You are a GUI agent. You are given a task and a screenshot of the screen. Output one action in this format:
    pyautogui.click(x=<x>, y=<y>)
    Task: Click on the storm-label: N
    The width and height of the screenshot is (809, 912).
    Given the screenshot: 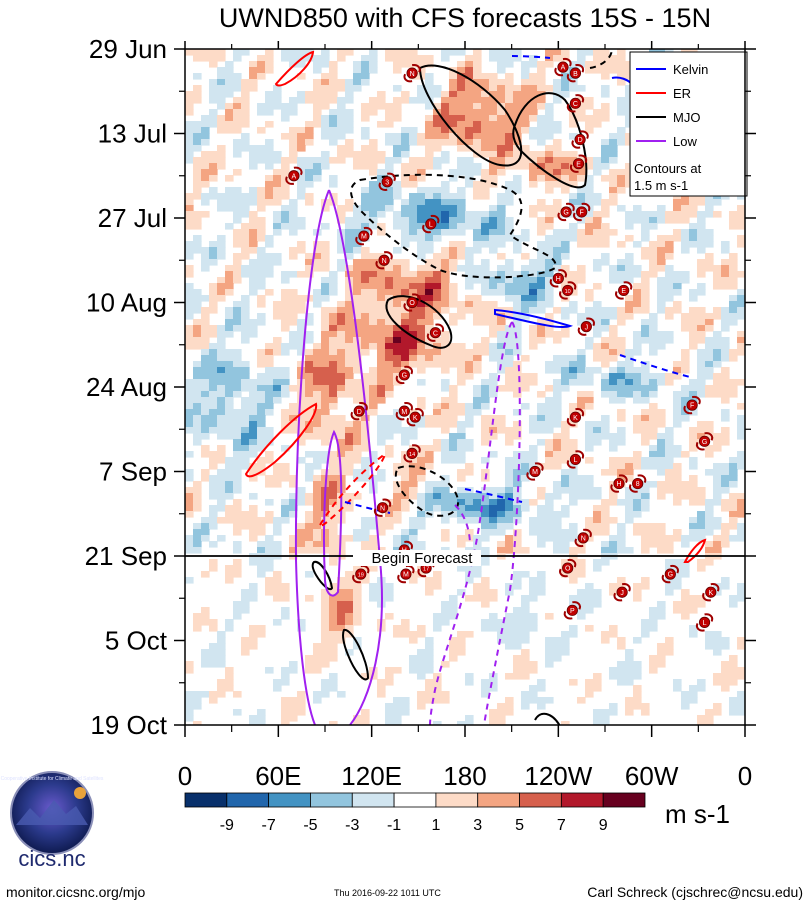 What is the action you would take?
    pyautogui.click(x=412, y=74)
    